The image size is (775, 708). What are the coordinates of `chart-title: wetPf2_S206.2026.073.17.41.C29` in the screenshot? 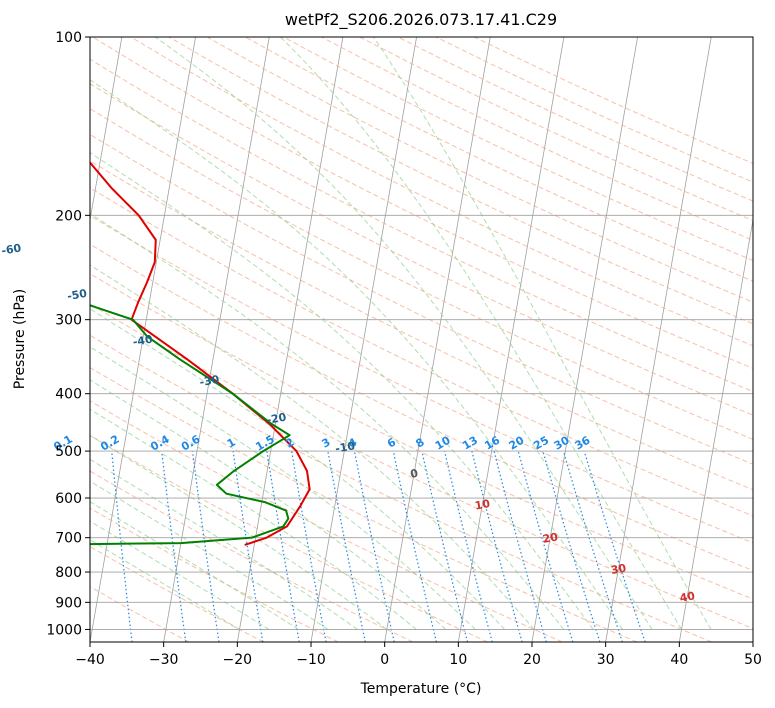 It's located at (421, 20).